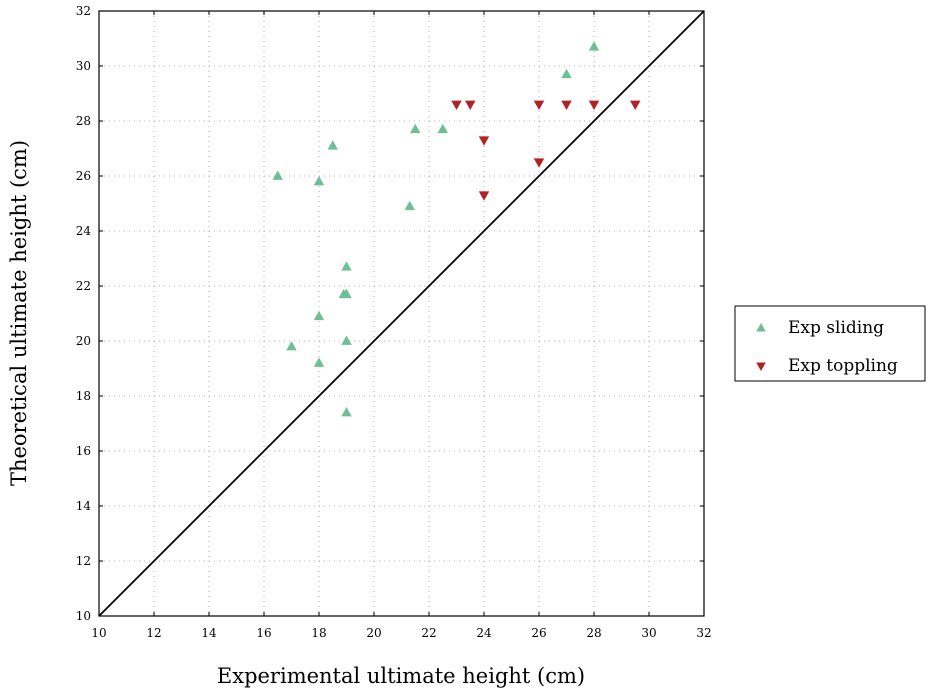 The width and height of the screenshot is (928, 693). What do you see at coordinates (153, 633) in the screenshot?
I see `x-tick-label: 12` at bounding box center [153, 633].